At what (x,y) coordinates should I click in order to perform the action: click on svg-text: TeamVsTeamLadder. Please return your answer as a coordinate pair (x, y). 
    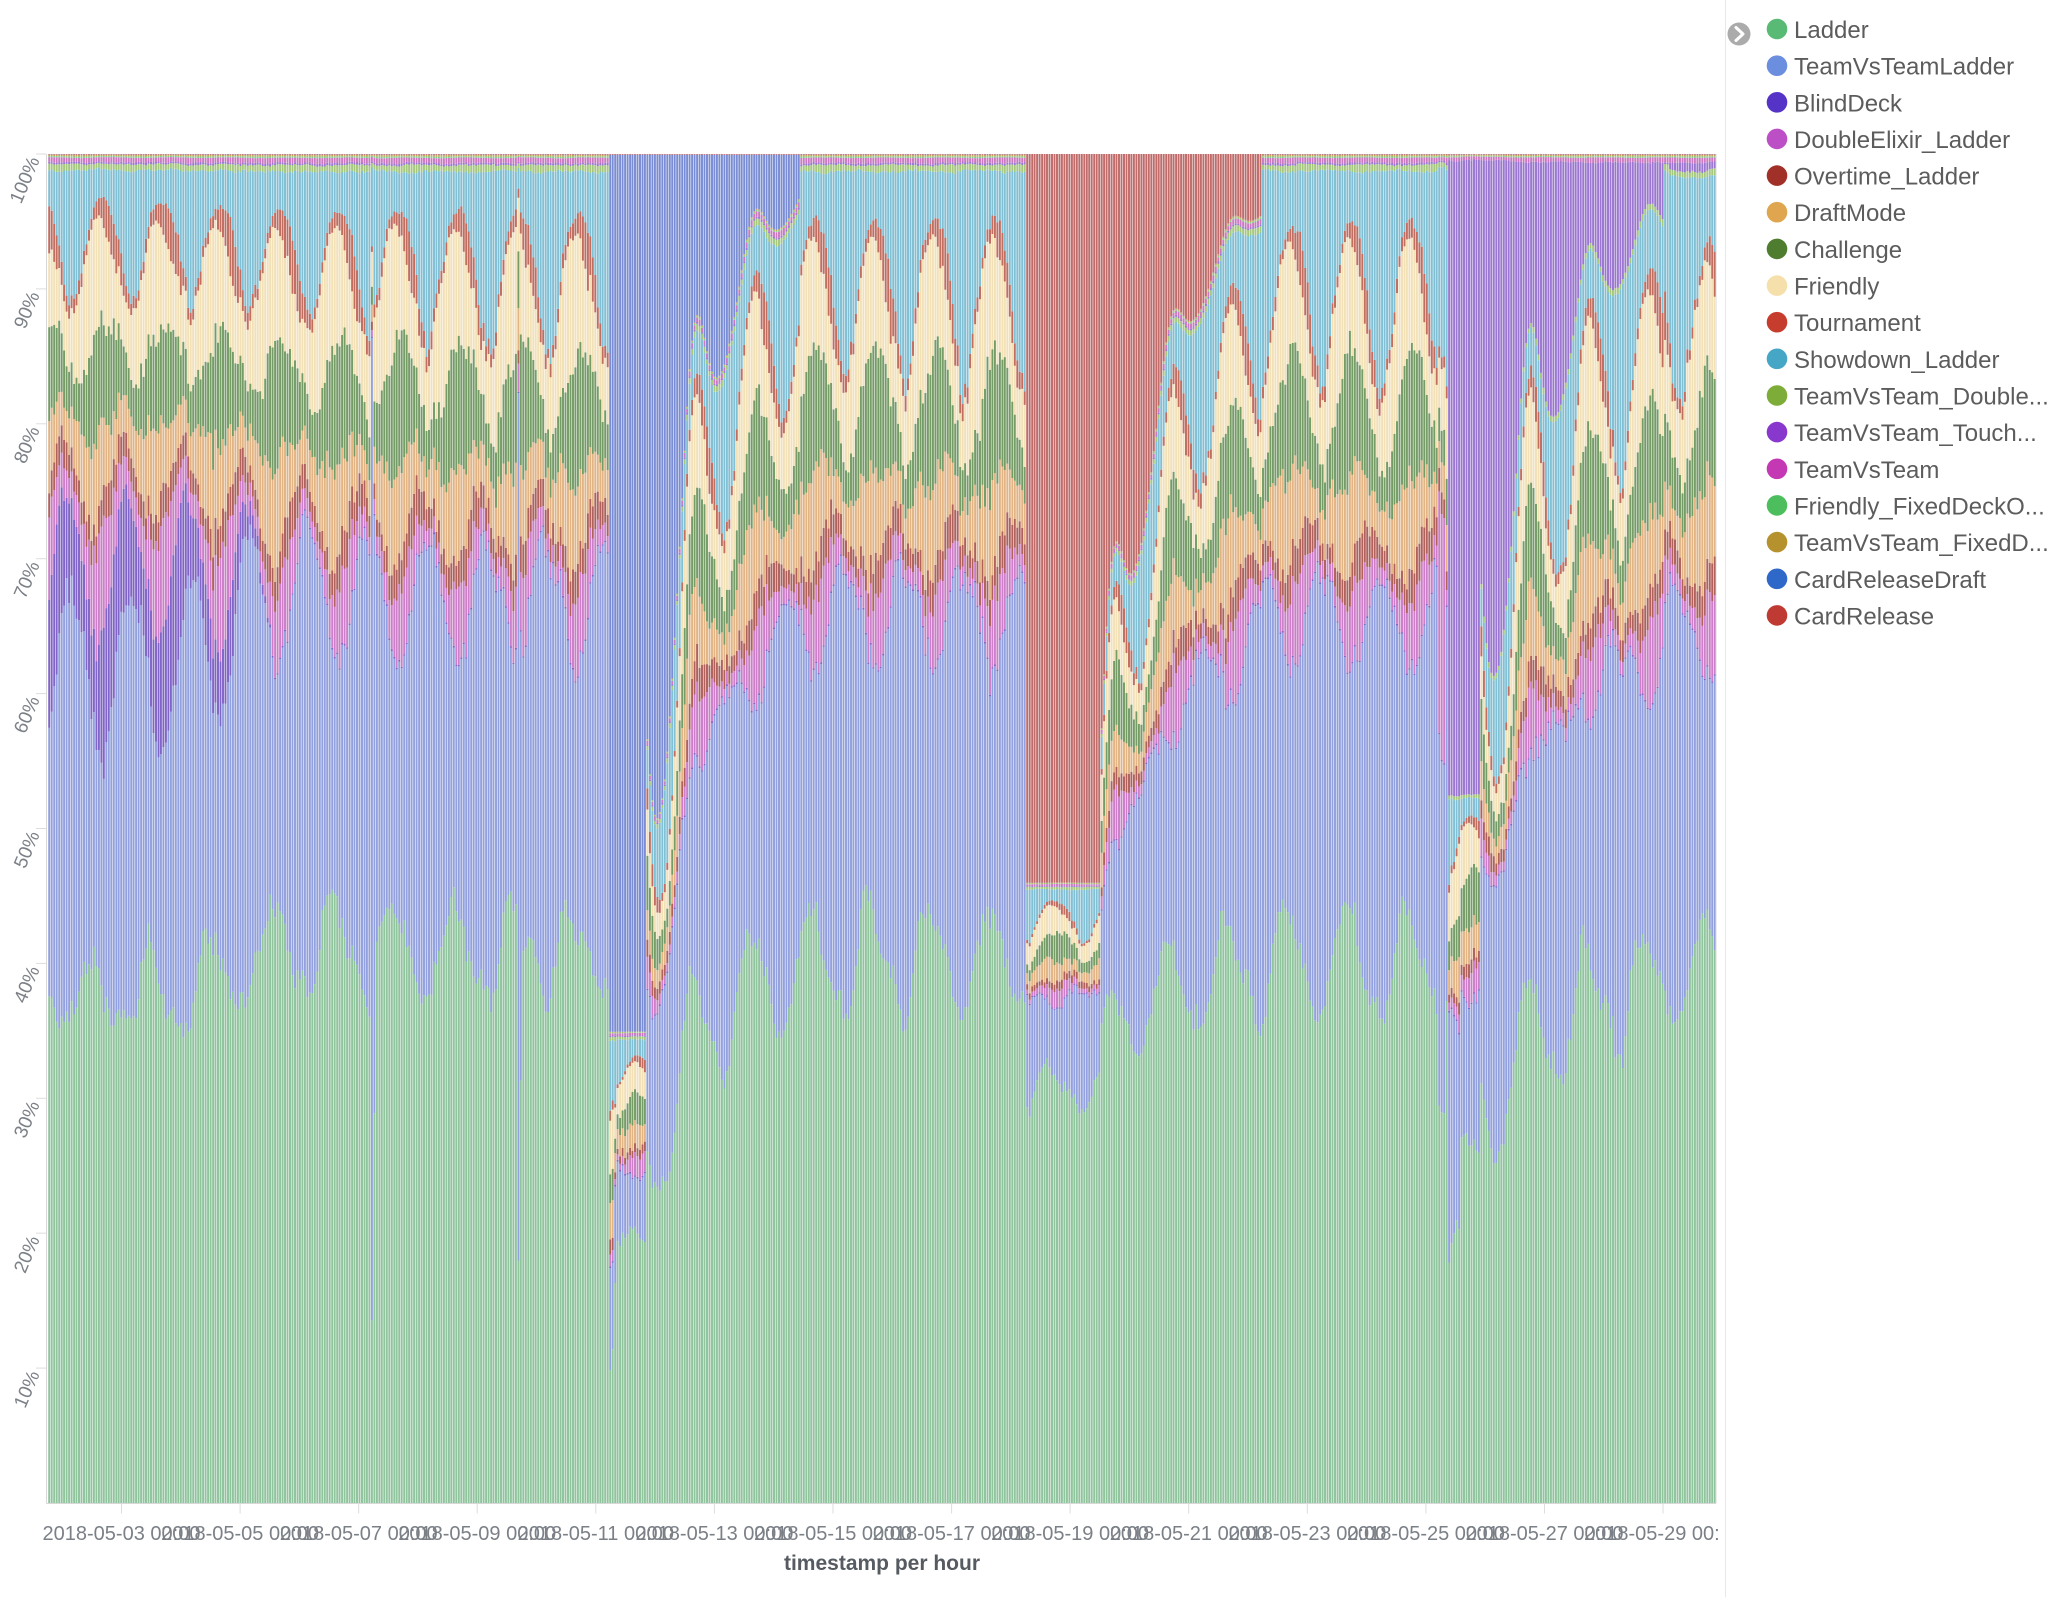
    Looking at the image, I should click on (1904, 67).